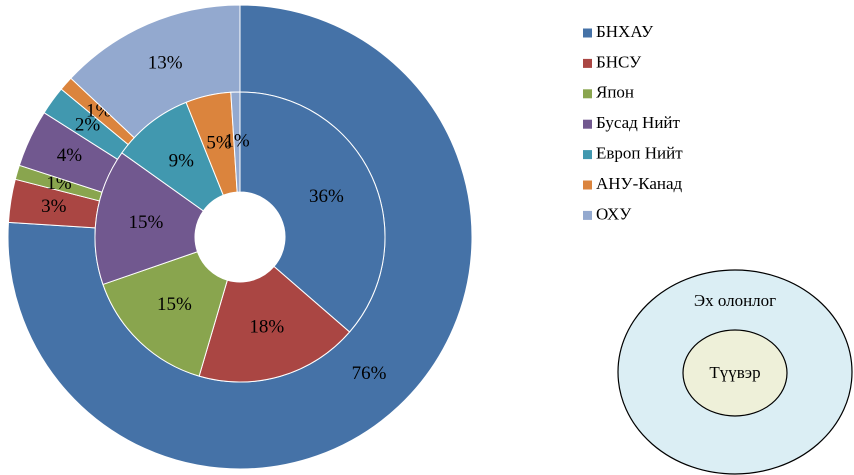 The image size is (854, 475). Describe the element at coordinates (182, 161) in the screenshot. I see `data-label: 9%` at that location.